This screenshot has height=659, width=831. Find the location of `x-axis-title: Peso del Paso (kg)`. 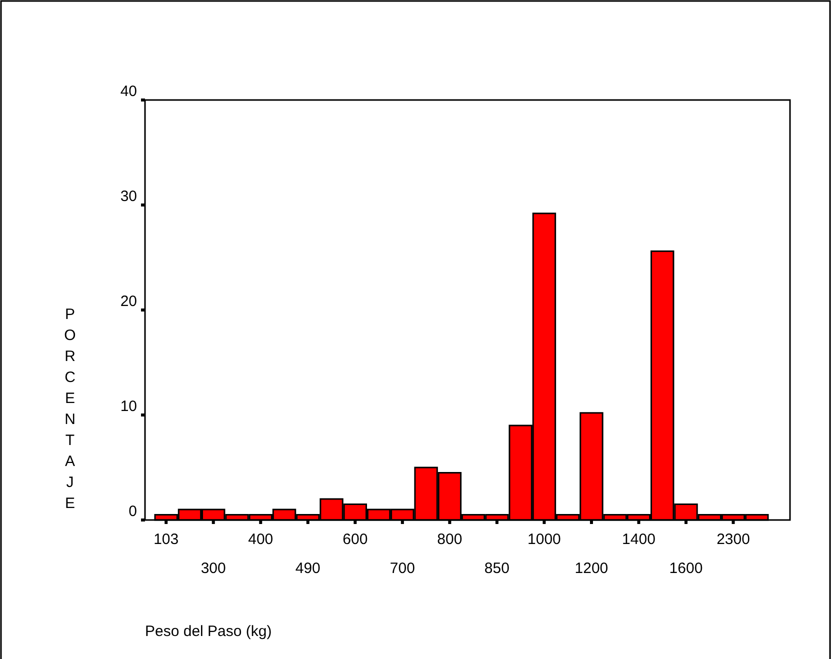

x-axis-title: Peso del Paso (kg) is located at coordinates (208, 631).